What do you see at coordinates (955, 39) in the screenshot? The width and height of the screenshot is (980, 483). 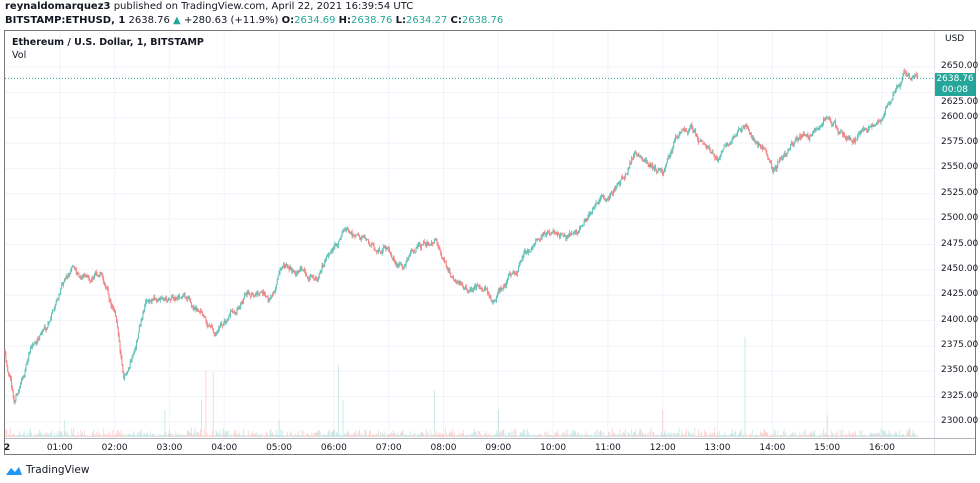 I see `currency-label: USD` at bounding box center [955, 39].